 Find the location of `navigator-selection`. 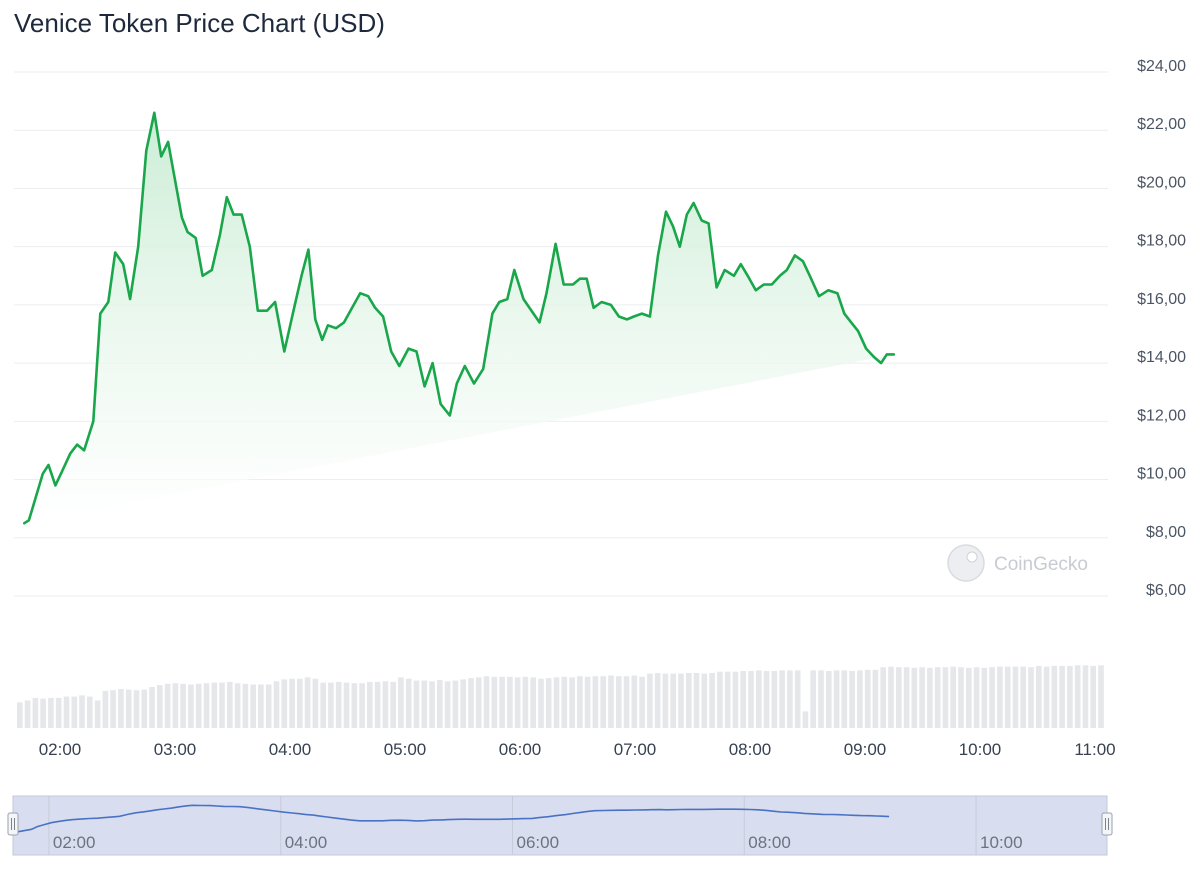

navigator-selection is located at coordinates (560, 825).